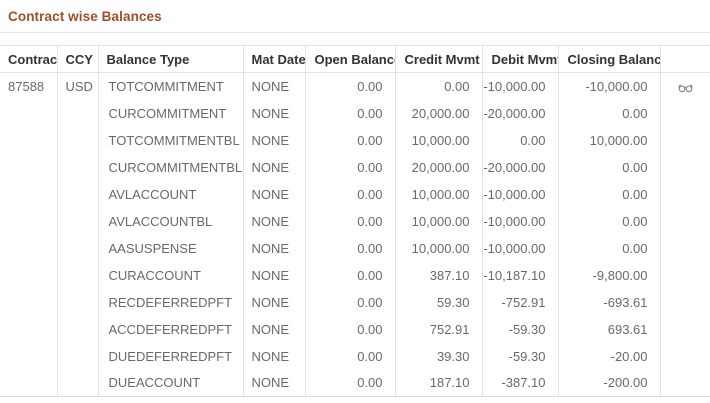  I want to click on eyeglasses-icon, so click(685, 87).